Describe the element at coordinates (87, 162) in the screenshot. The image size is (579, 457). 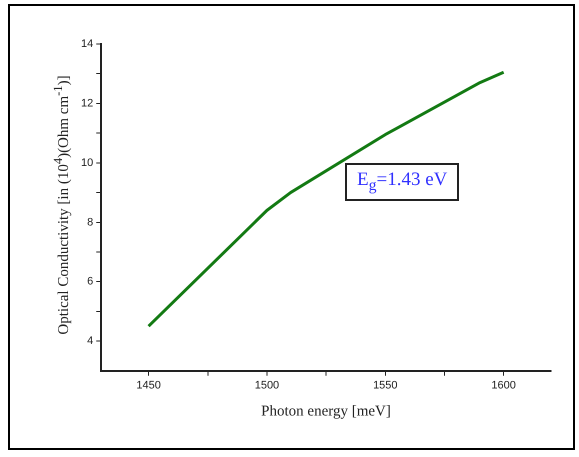
I see `y-tick-label: 10` at that location.